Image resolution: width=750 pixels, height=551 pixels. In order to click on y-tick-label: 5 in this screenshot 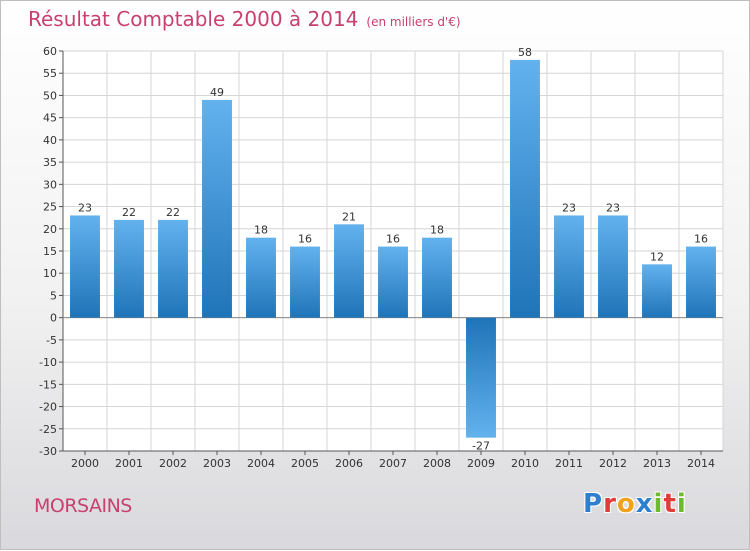, I will do `click(53, 295)`.